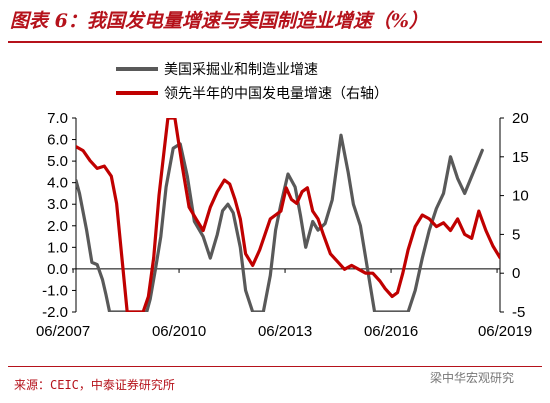  I want to click on y-right-tick-label: 10, so click(520, 196).